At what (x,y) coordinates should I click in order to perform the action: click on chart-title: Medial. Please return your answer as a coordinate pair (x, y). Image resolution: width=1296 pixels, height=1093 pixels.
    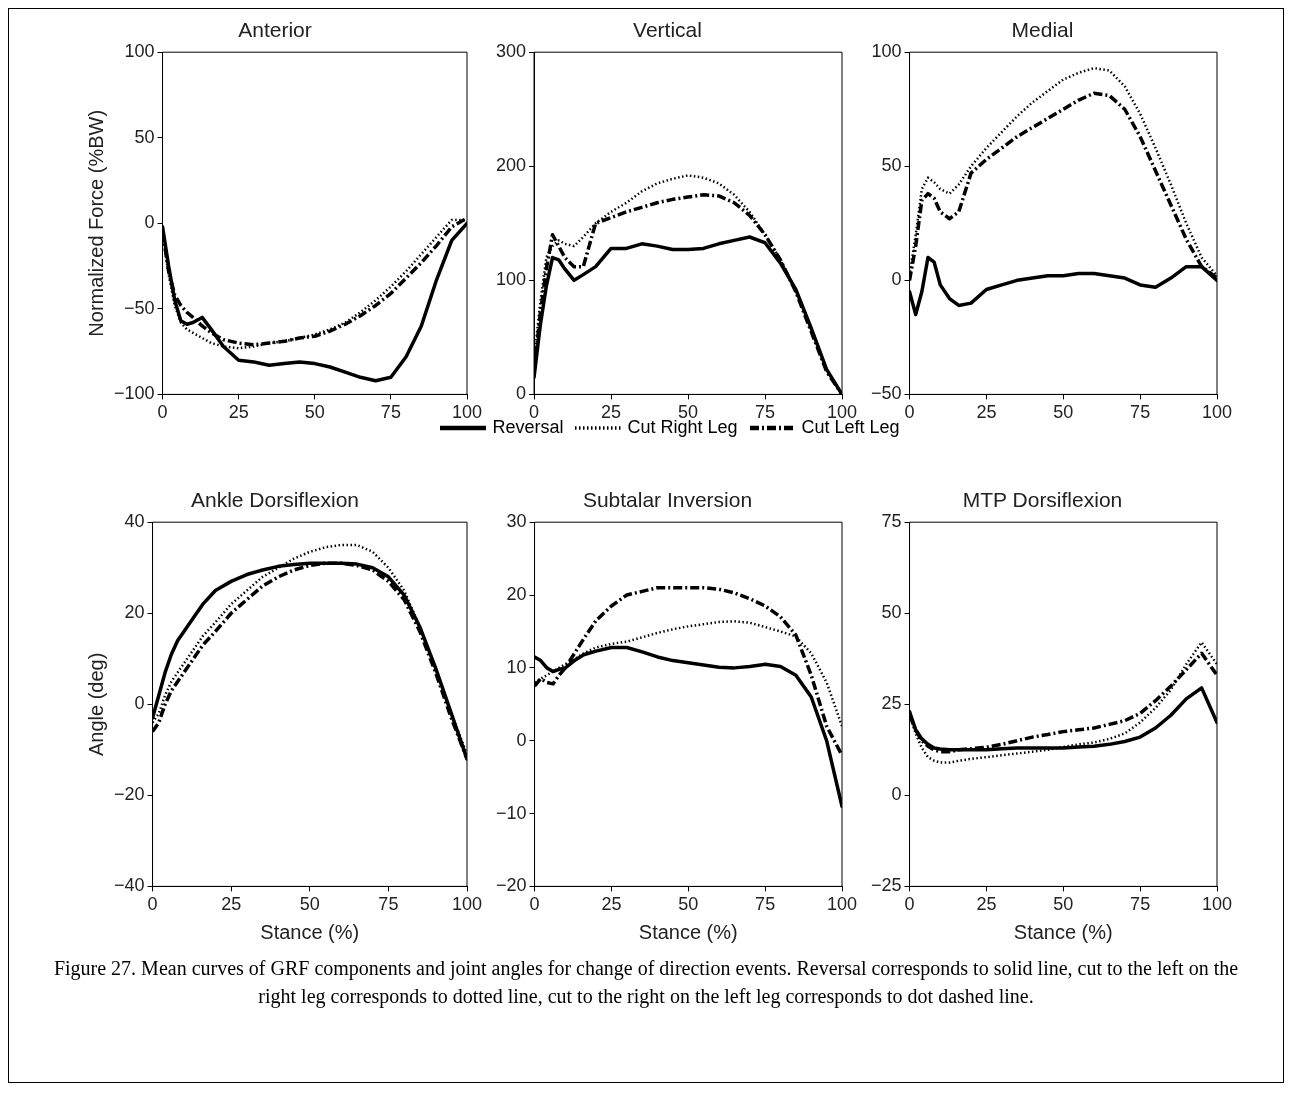
    Looking at the image, I should click on (1042, 30).